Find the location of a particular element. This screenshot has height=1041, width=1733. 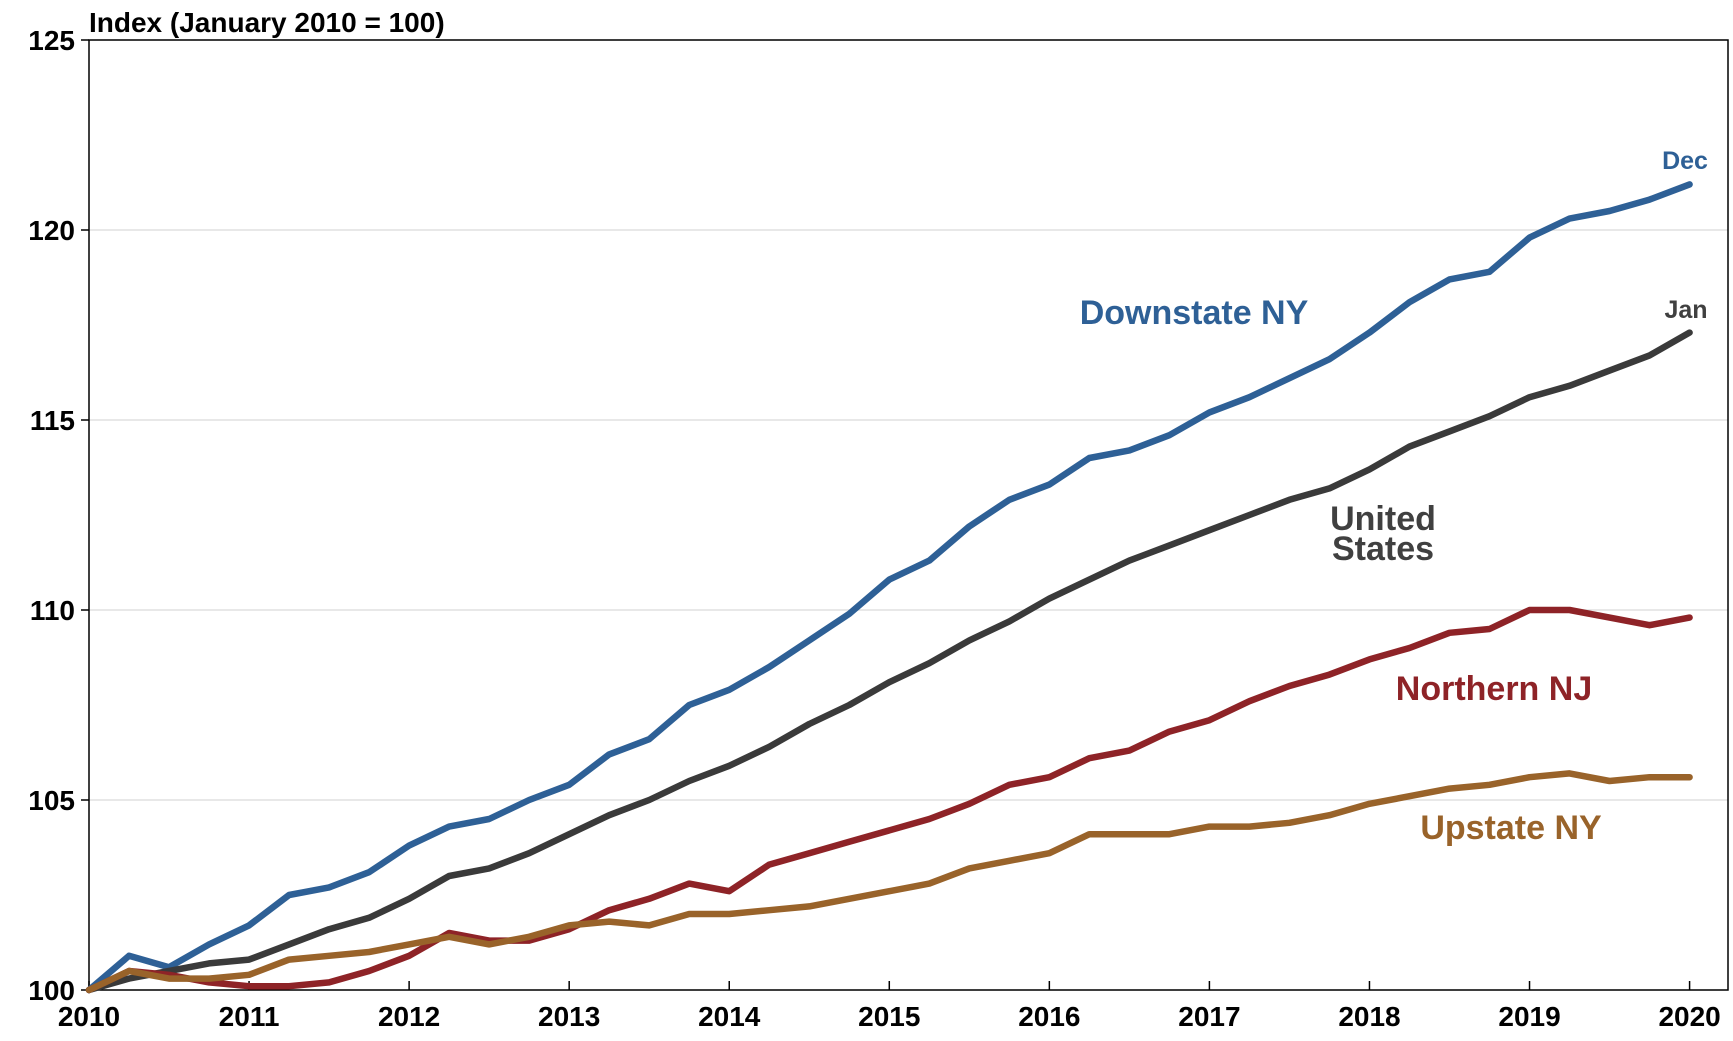

x-tick-label: 2016 is located at coordinates (1049, 1016).